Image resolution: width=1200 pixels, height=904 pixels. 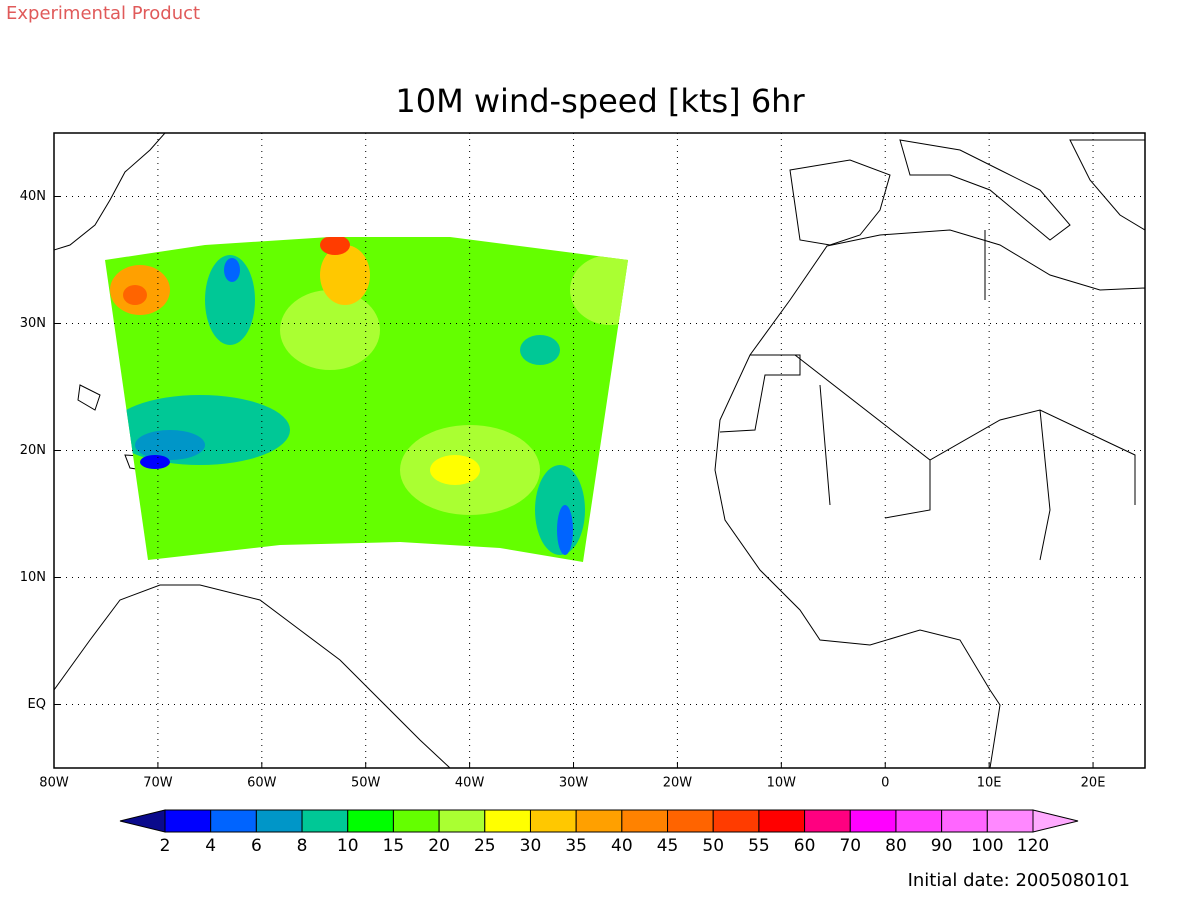 What do you see at coordinates (54, 783) in the screenshot?
I see `lon-tick-label: 80W` at bounding box center [54, 783].